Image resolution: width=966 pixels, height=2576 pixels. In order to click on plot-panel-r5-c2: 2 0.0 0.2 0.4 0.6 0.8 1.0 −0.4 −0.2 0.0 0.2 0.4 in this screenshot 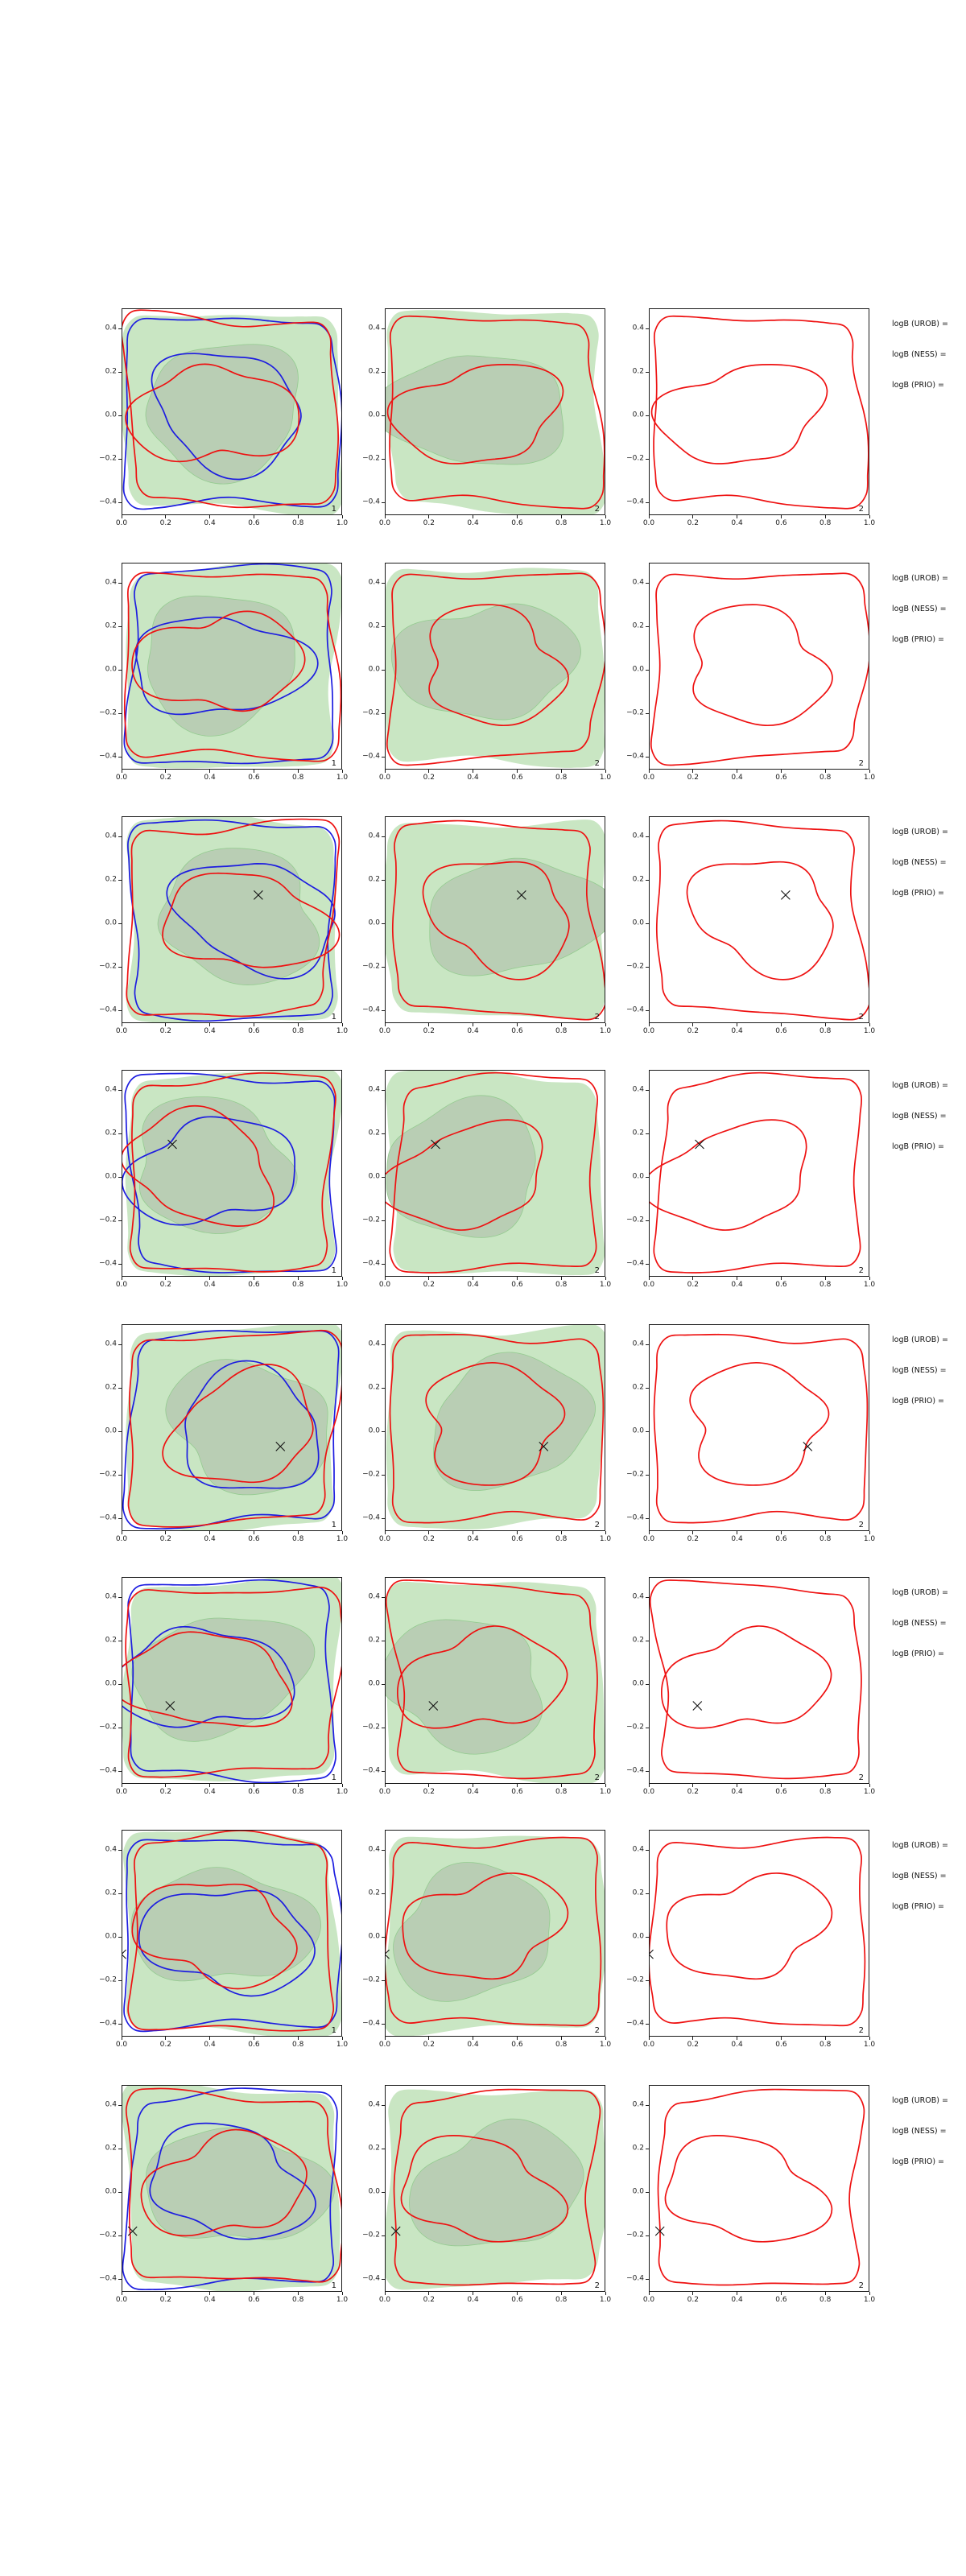, I will do `click(486, 1433)`.